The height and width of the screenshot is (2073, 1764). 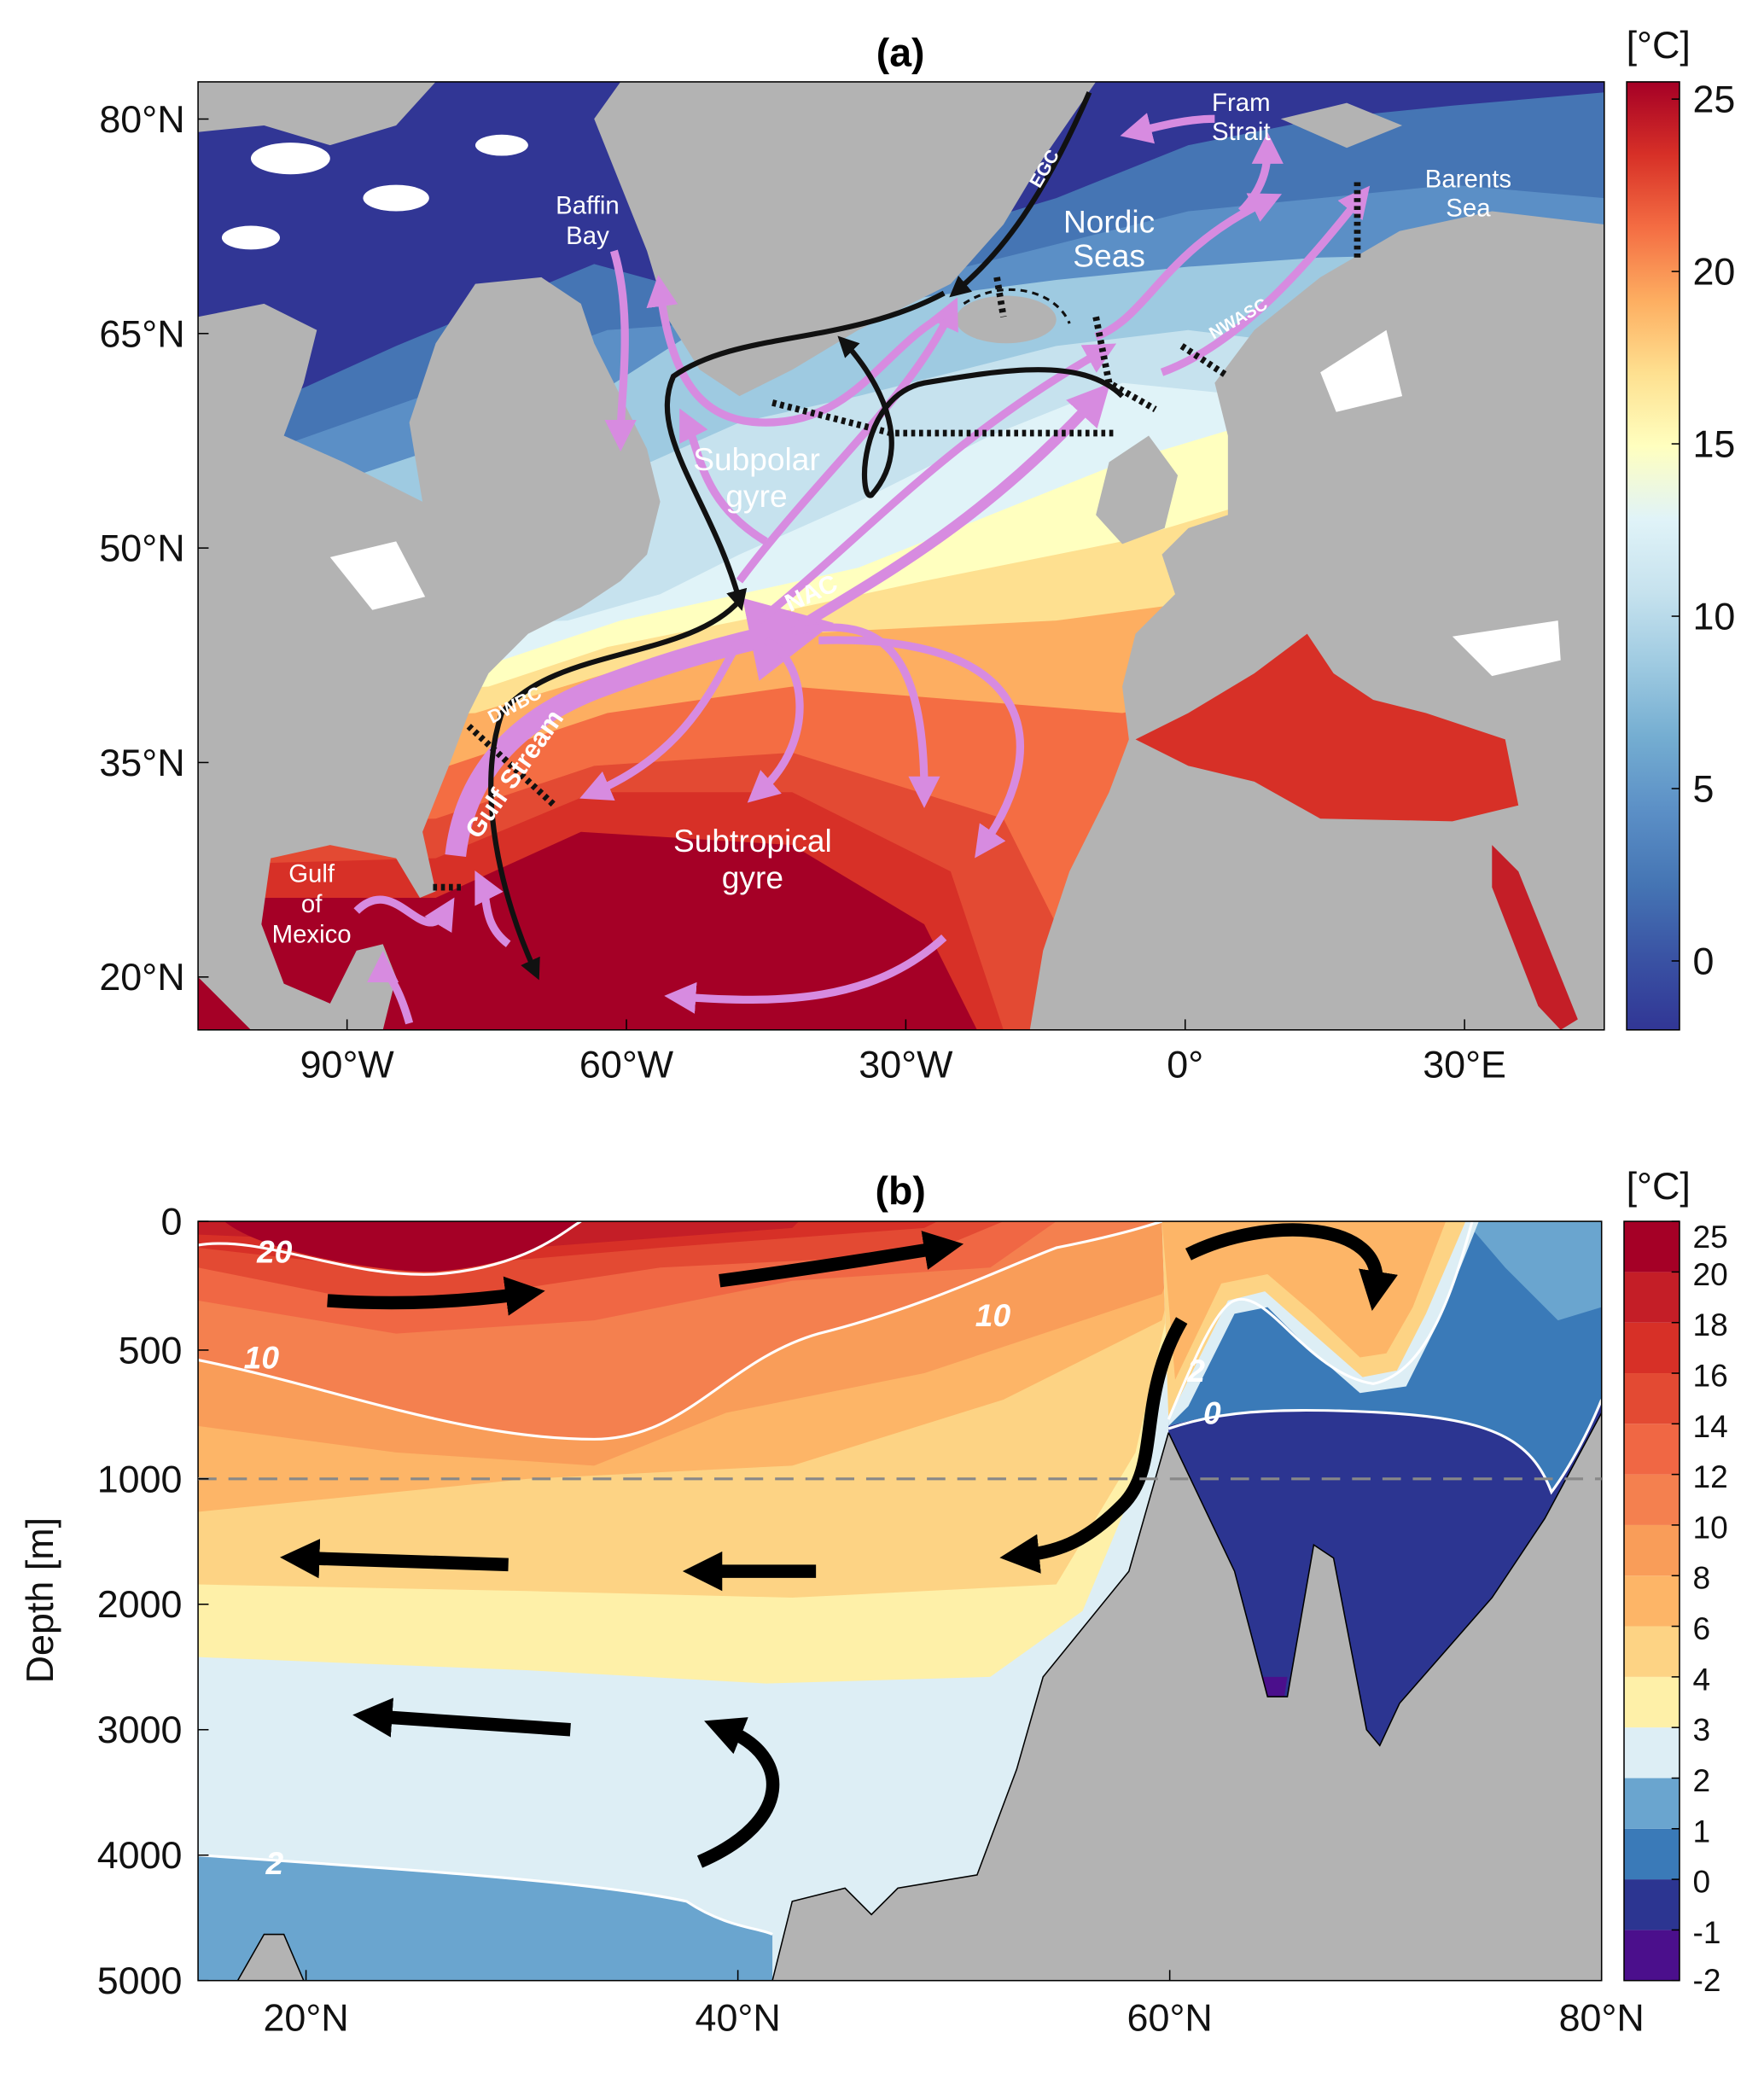 What do you see at coordinates (1185, 1064) in the screenshot?
I see `x-tick-label: 0°` at bounding box center [1185, 1064].